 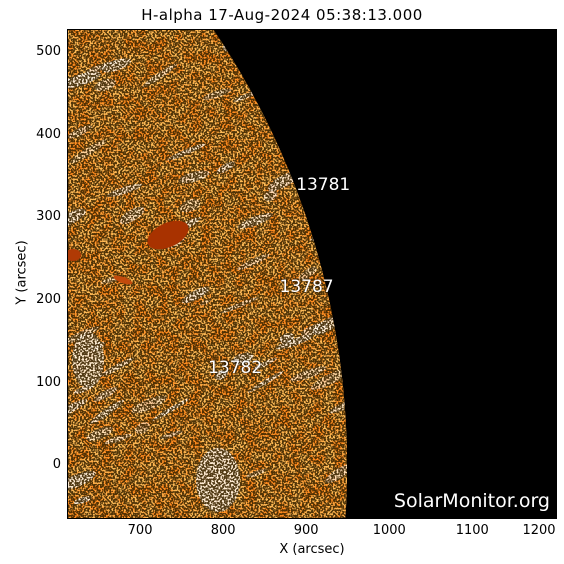 What do you see at coordinates (48, 52) in the screenshot?
I see `y-tick-label: 500` at bounding box center [48, 52].